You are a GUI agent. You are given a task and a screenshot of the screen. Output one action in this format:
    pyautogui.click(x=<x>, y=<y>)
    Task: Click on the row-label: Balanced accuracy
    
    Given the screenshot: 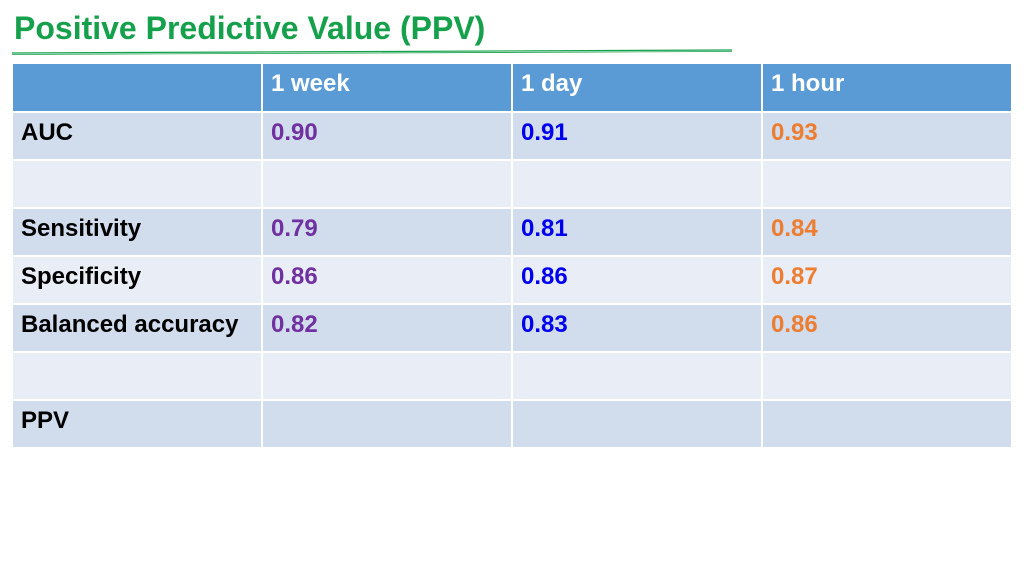 What is the action you would take?
    pyautogui.click(x=138, y=328)
    